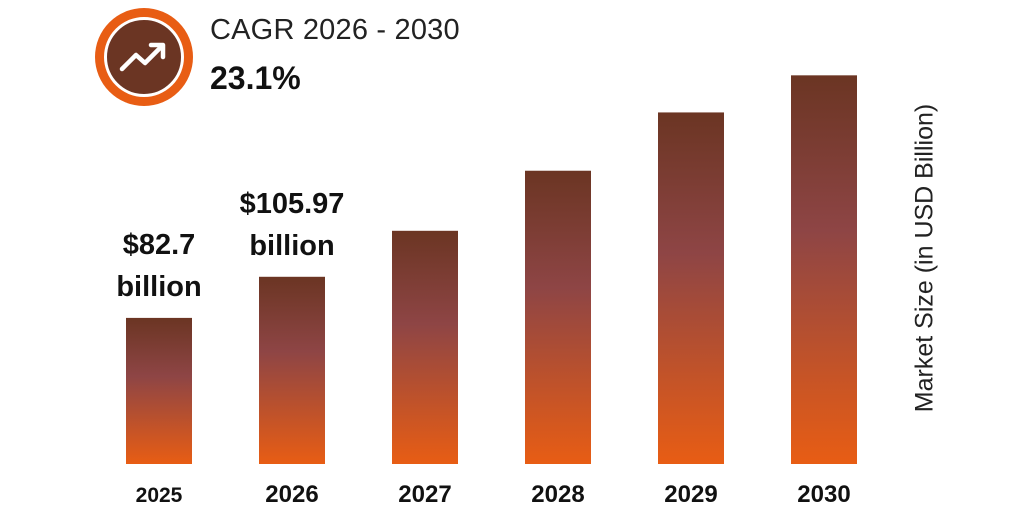  What do you see at coordinates (158, 287) in the screenshot?
I see `data-label-2025-line-2: billion` at bounding box center [158, 287].